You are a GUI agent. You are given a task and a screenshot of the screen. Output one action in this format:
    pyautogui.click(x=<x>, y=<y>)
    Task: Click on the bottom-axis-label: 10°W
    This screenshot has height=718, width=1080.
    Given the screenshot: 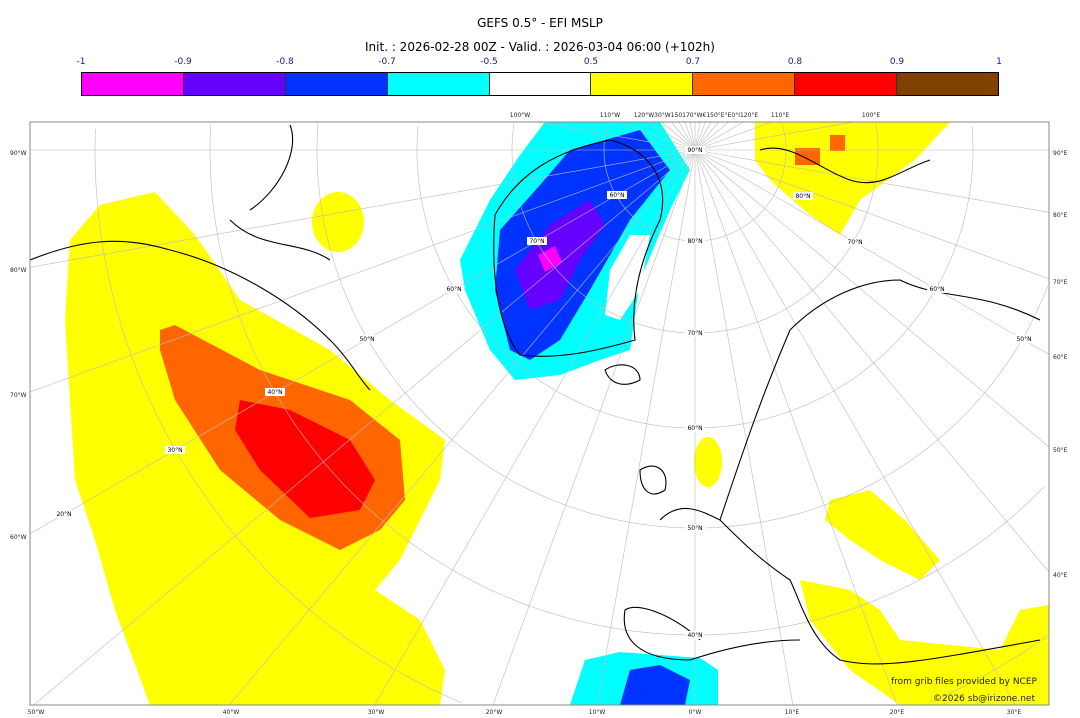 What is the action you would take?
    pyautogui.click(x=597, y=712)
    